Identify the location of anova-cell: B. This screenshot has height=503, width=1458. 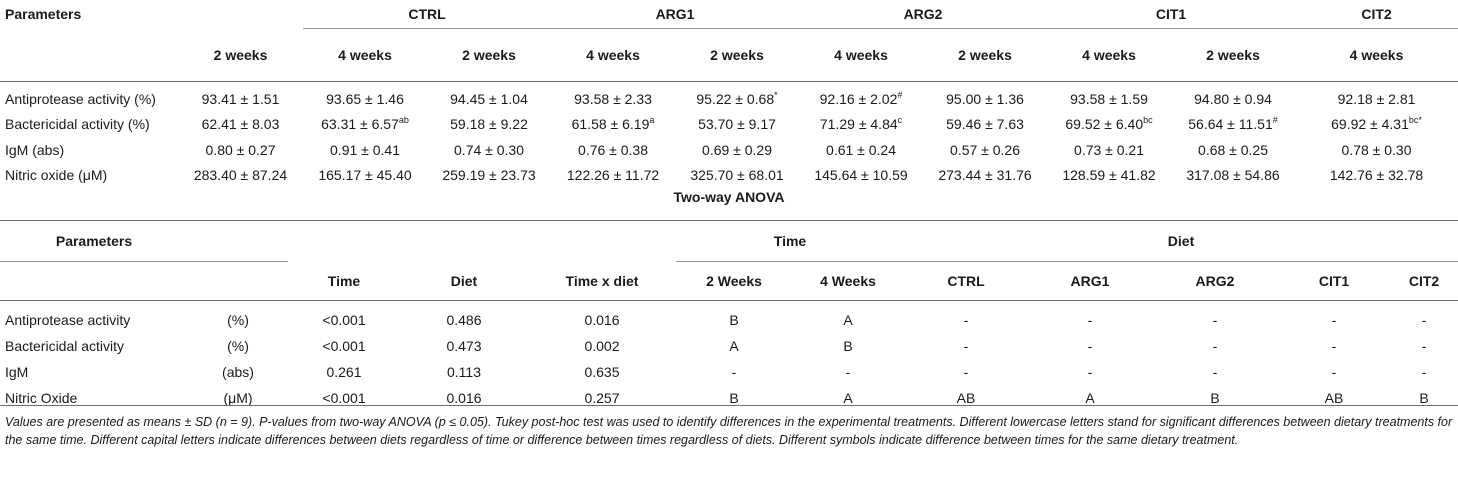
(1424, 398).